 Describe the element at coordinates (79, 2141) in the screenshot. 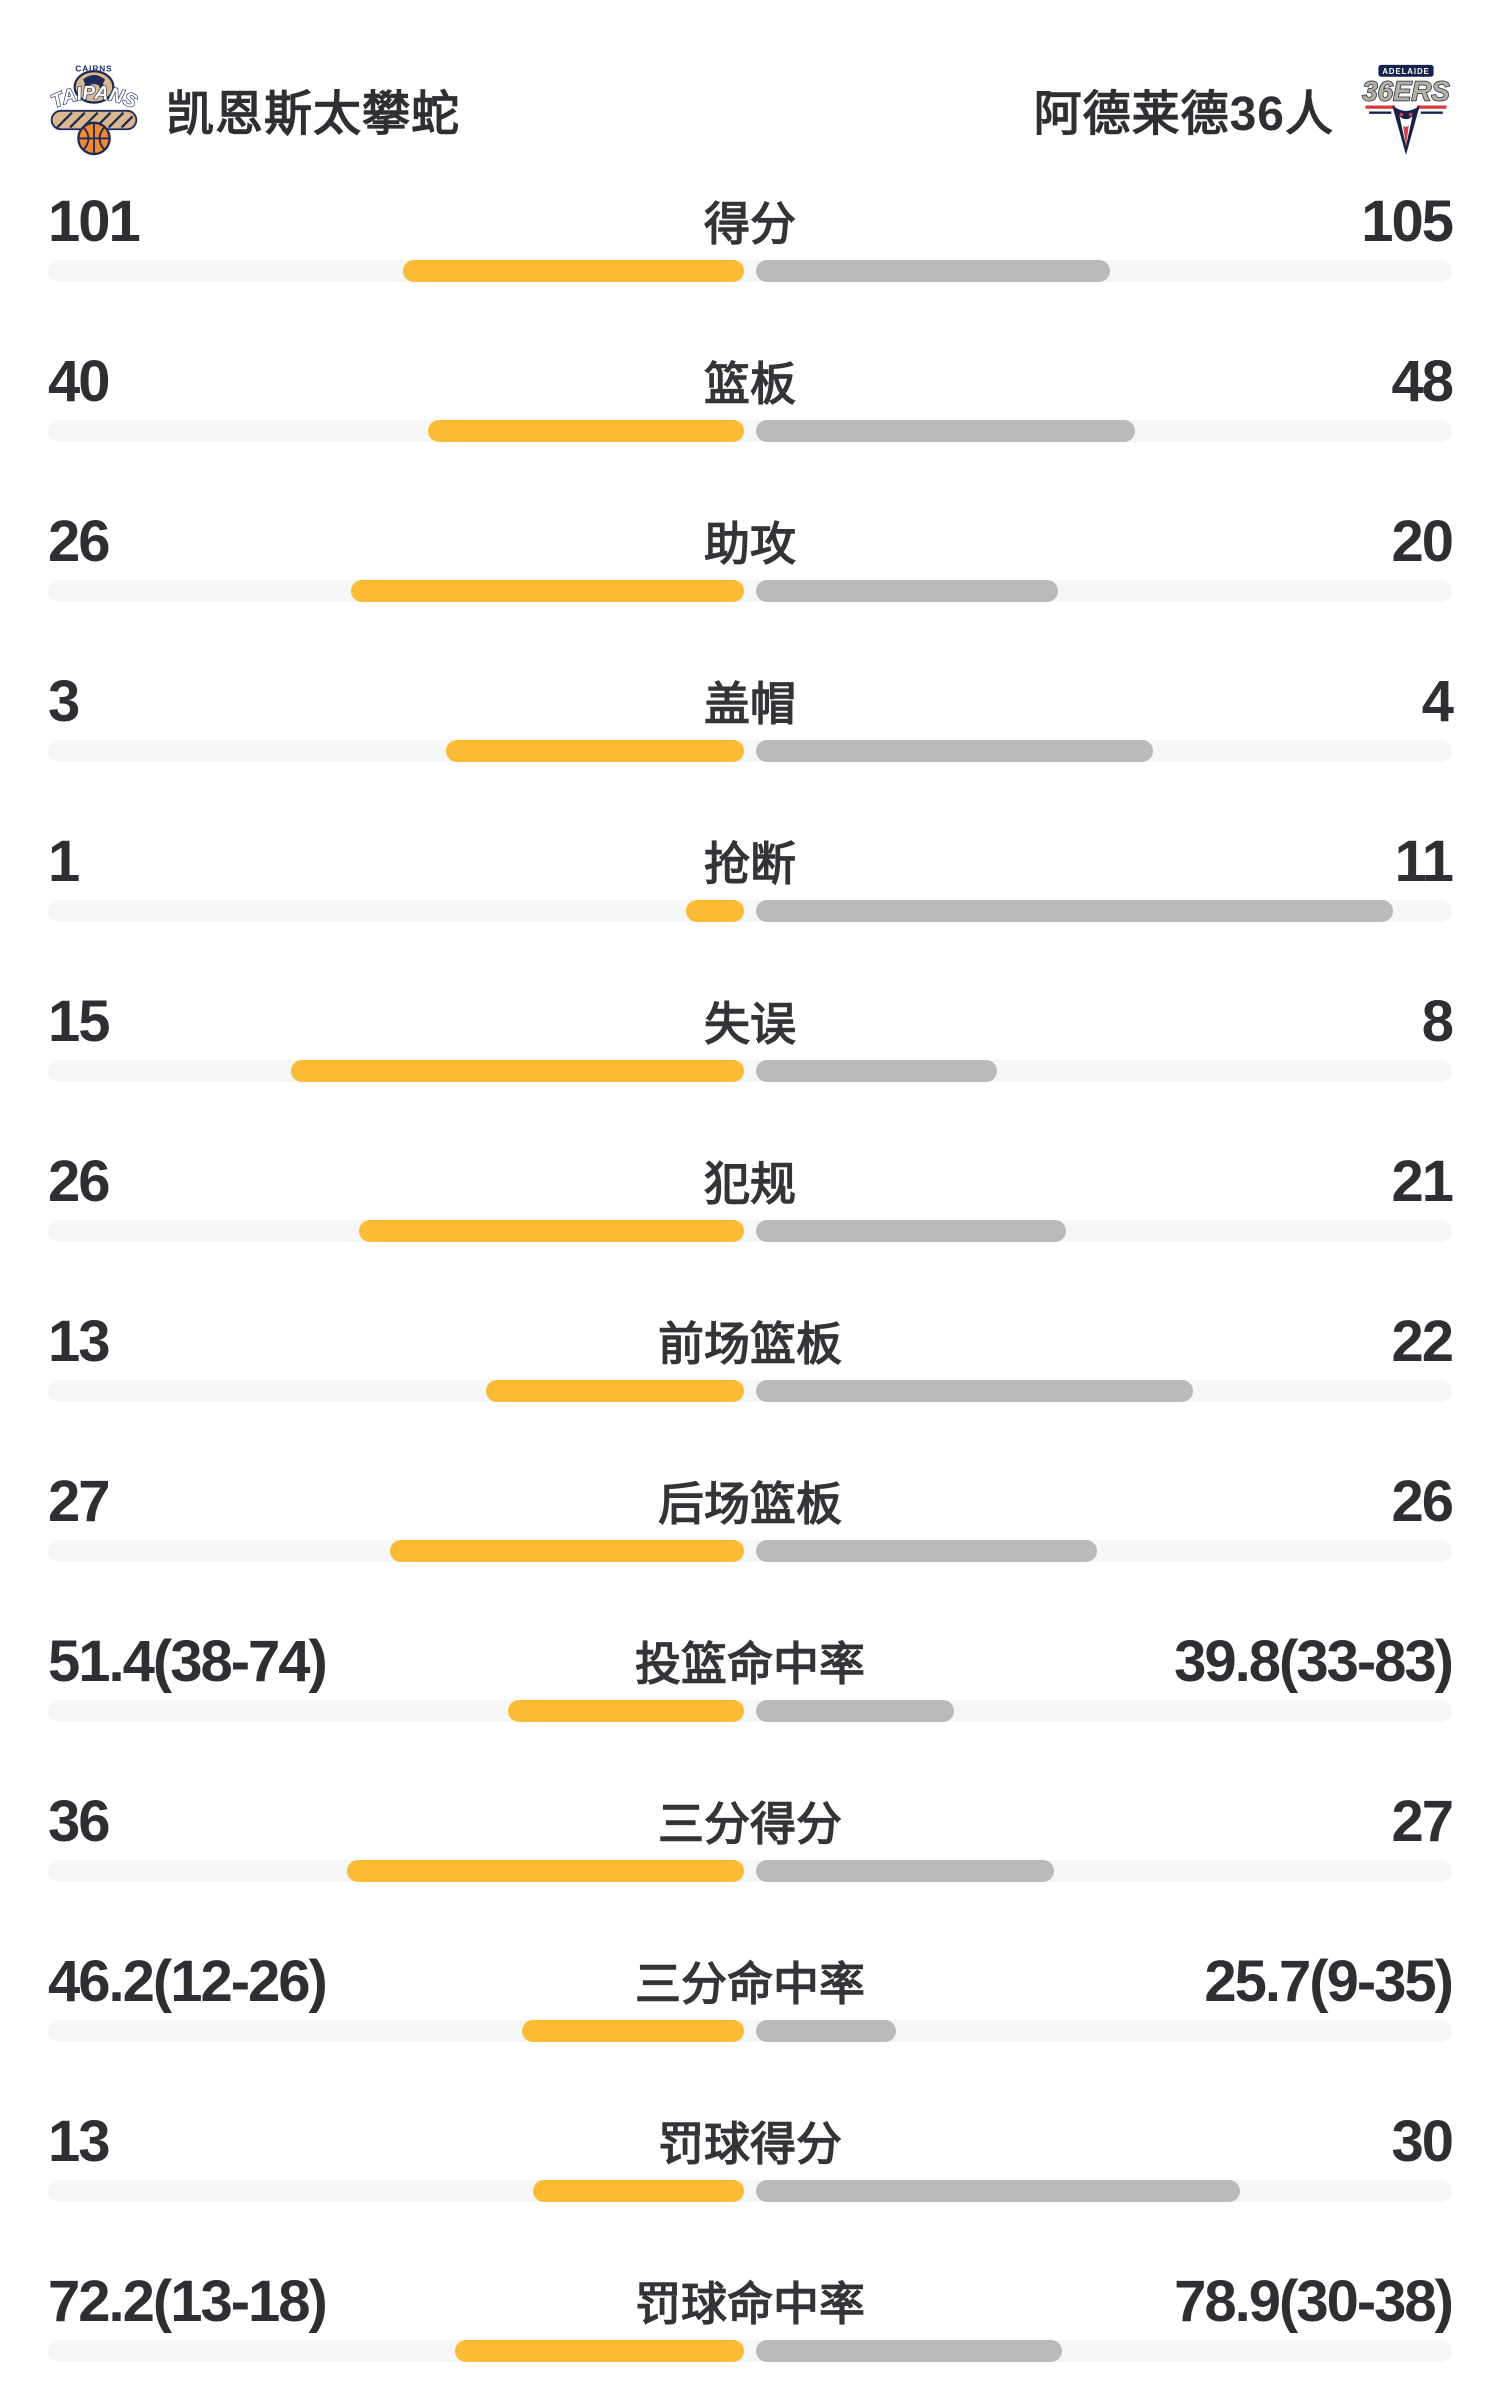

I see `home-value: 13` at that location.